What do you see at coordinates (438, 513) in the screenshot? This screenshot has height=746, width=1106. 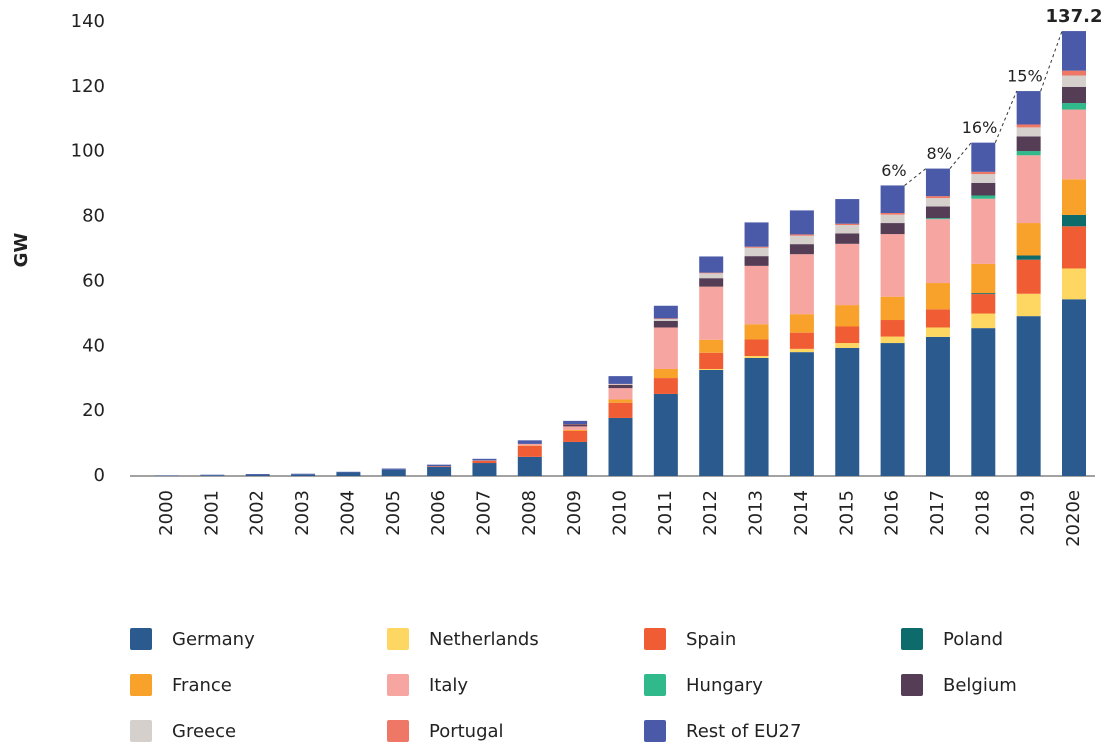 I see `x-tick-label: 2006` at bounding box center [438, 513].